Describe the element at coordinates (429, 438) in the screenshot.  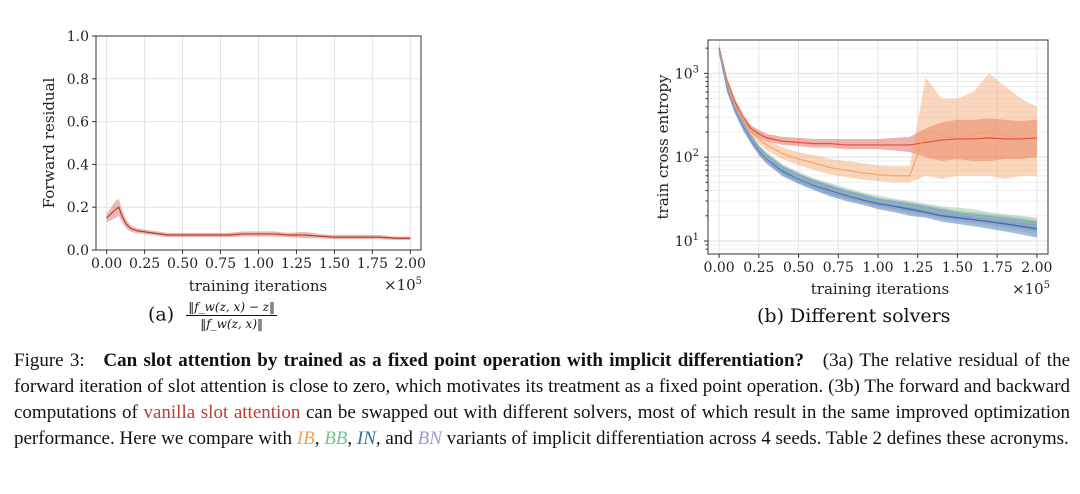
I see `bn-term: BN` at that location.